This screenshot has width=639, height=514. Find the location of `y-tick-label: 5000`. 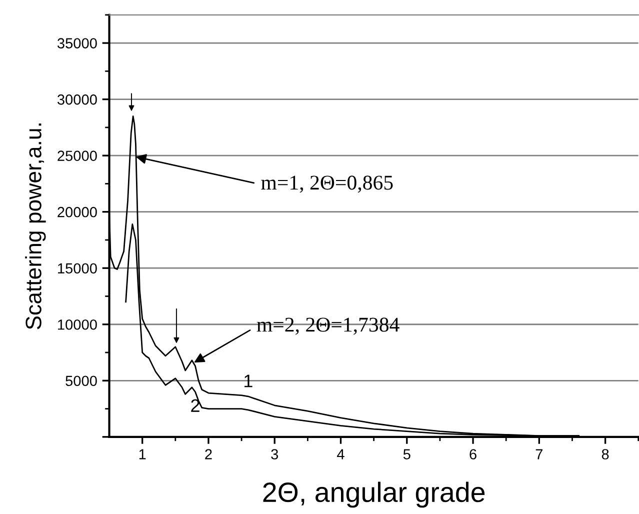

y-tick-label: 5000 is located at coordinates (81, 381).